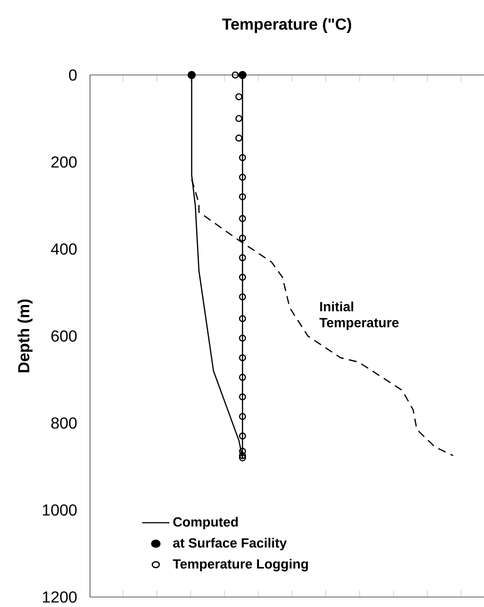 The image size is (484, 607). I want to click on y-tick-label: 600, so click(64, 336).